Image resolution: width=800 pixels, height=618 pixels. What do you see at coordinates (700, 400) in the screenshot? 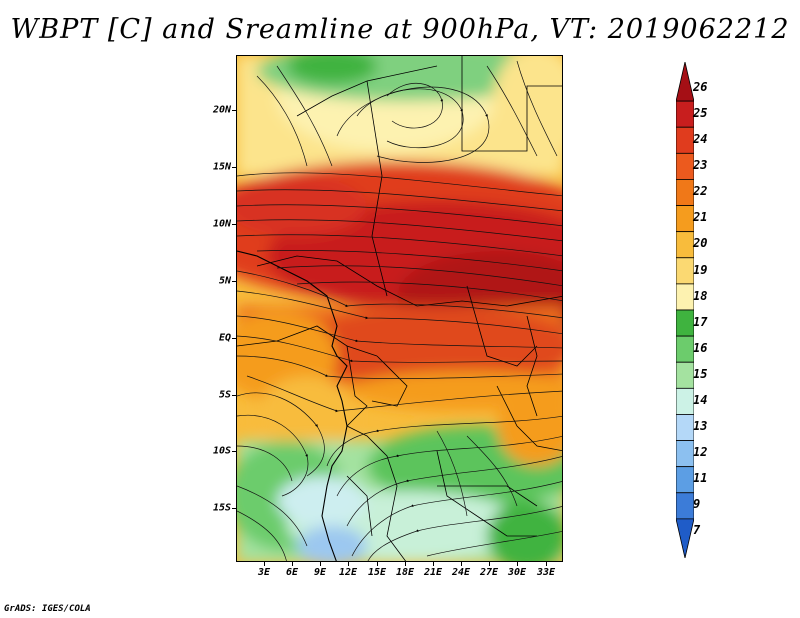
I see `colorbar-label: 14` at bounding box center [700, 400].